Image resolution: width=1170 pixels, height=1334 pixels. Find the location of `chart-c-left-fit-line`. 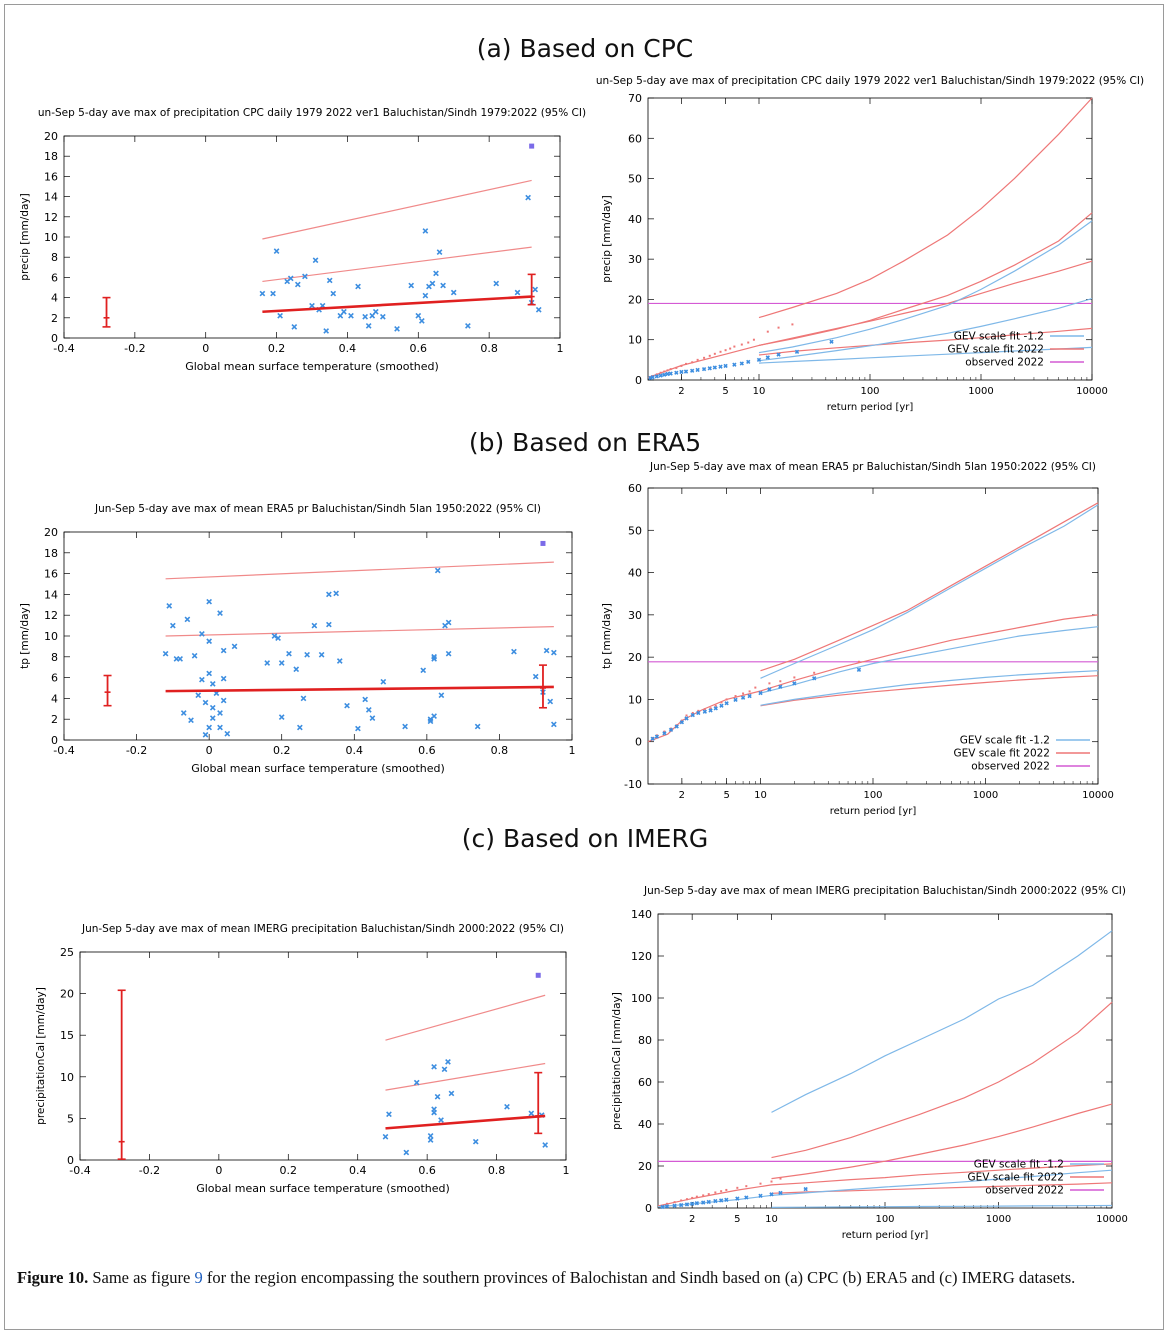

chart-c-left-fit-line is located at coordinates (465, 1122).